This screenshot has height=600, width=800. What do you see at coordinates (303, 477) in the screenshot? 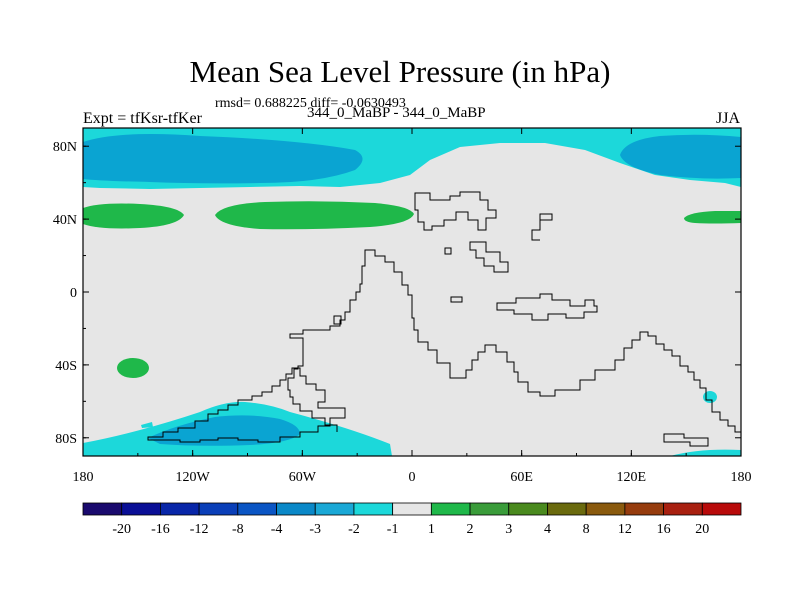
I see `x-tick-label: 60W` at bounding box center [303, 477].